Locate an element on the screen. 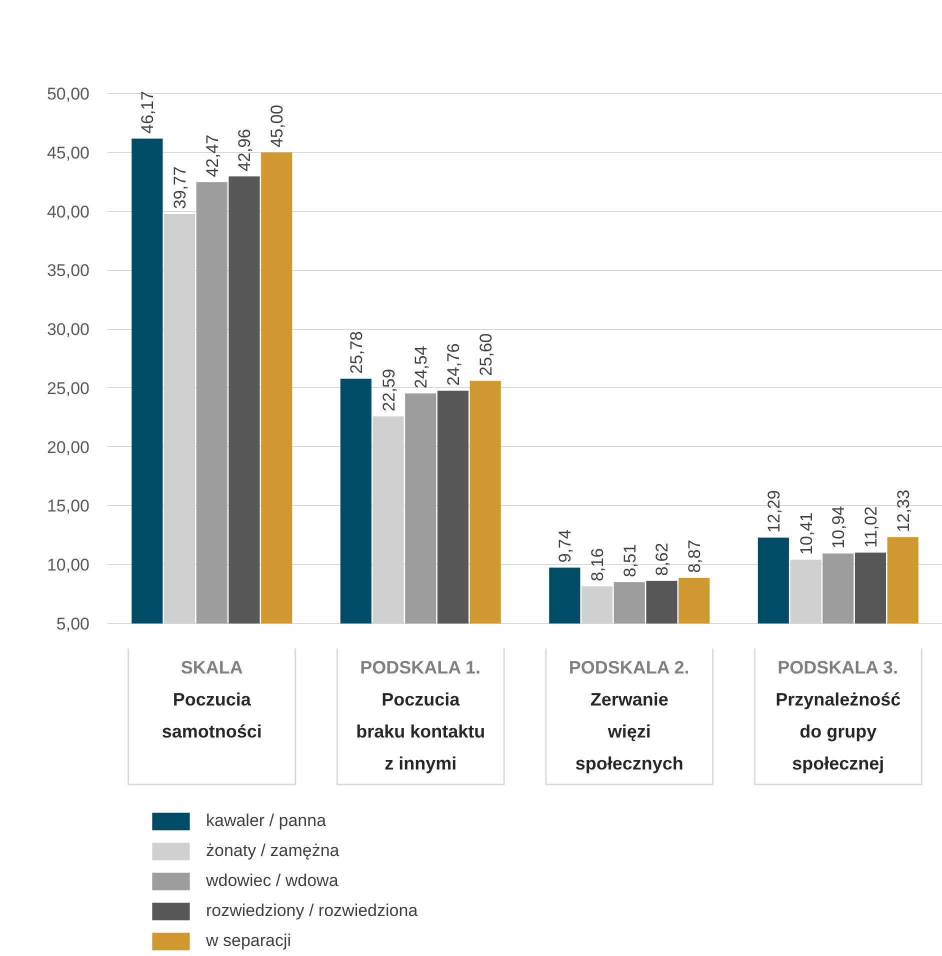 The height and width of the screenshot is (956, 942). y-tick-label: 40,00 is located at coordinates (68, 212).